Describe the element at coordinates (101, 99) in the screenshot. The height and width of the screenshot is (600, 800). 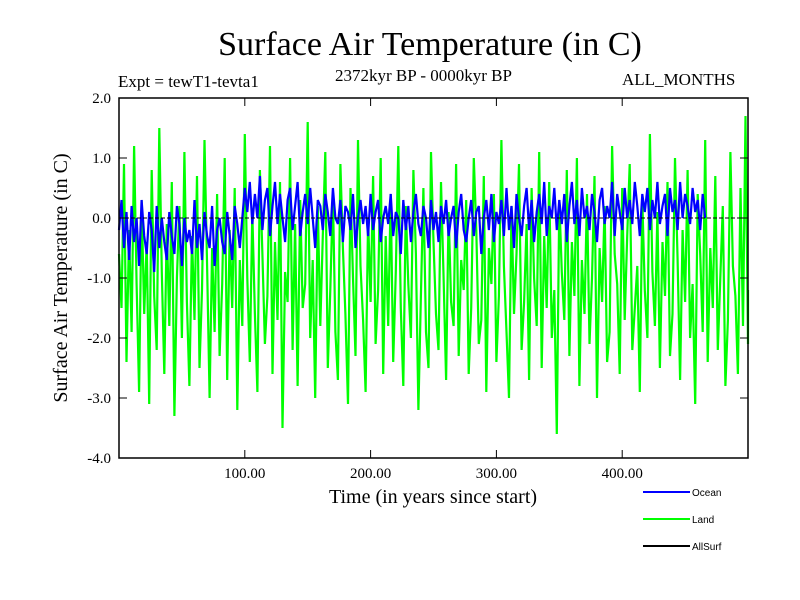
I see `y-tick-label: 2.0` at that location.